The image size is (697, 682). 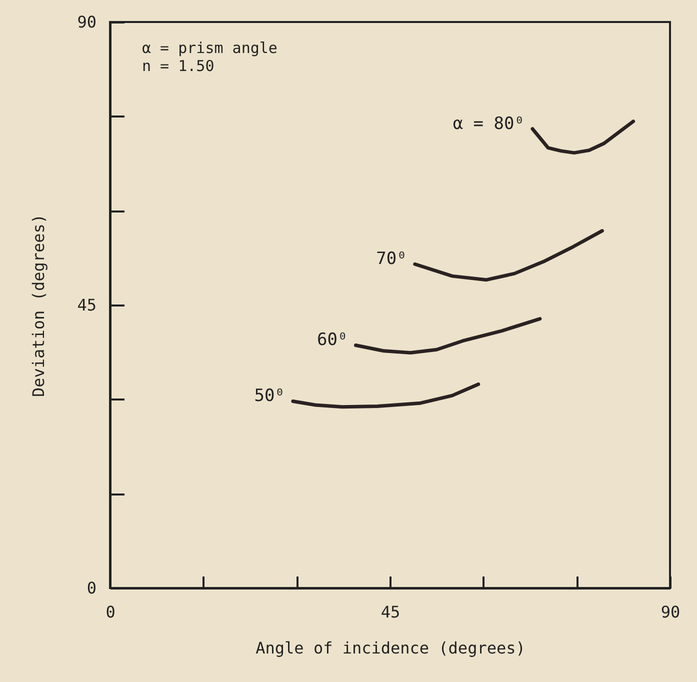 I want to click on series-label: 70⁰, so click(x=391, y=259).